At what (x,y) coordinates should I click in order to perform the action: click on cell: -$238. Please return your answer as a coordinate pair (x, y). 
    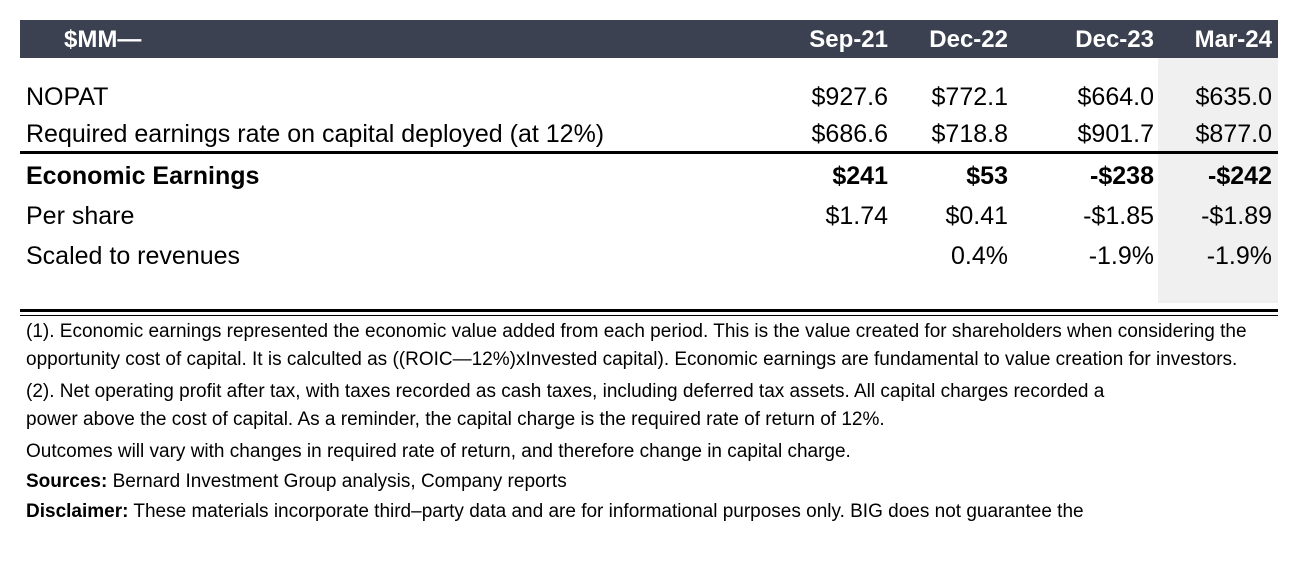
    Looking at the image, I should click on (1122, 176).